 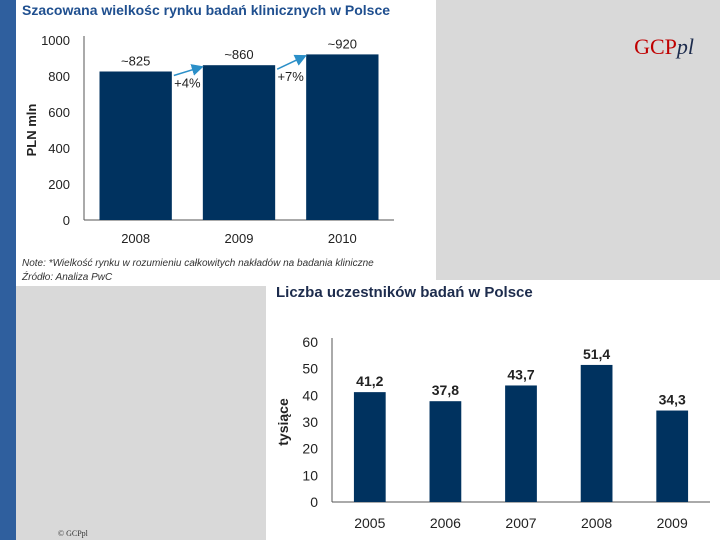 What do you see at coordinates (342, 43) in the screenshot?
I see `chart1-value-label: ~920` at bounding box center [342, 43].